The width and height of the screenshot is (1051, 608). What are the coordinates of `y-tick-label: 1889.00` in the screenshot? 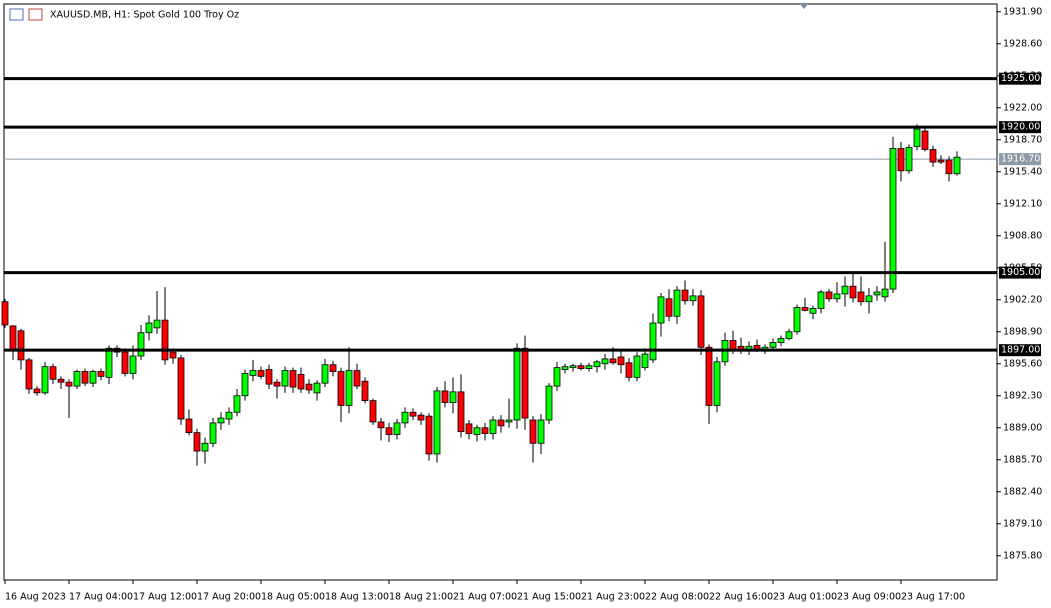 It's located at (1022, 427).